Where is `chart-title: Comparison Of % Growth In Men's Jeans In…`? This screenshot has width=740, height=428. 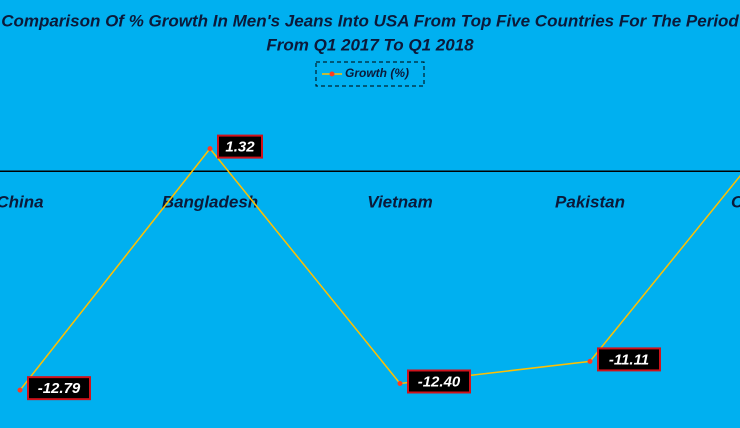
chart-title: Comparison Of % Growth In Men's Jeans In… is located at coordinates (370, 20).